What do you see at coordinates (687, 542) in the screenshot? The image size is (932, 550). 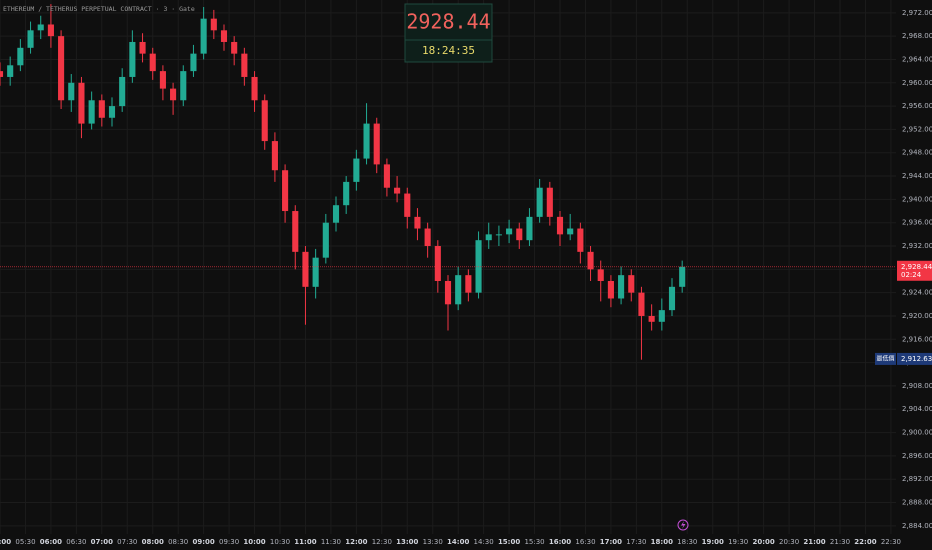 I see `x-tick-label: 18:30` at bounding box center [687, 542].